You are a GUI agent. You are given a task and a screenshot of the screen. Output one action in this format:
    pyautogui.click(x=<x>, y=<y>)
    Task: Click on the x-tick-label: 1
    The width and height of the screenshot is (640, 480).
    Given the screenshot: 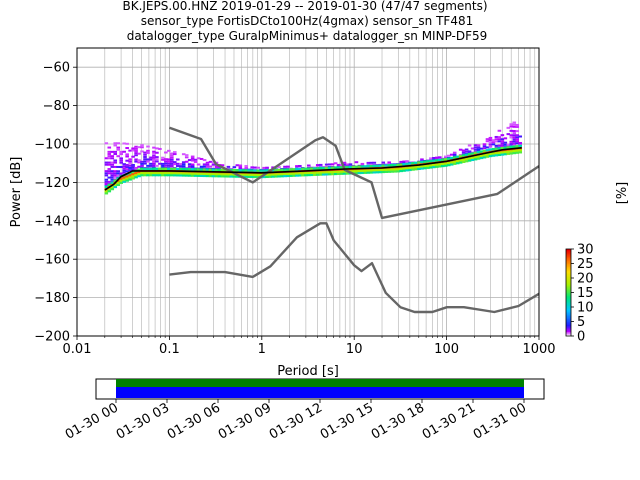 What is the action you would take?
    pyautogui.click(x=262, y=349)
    